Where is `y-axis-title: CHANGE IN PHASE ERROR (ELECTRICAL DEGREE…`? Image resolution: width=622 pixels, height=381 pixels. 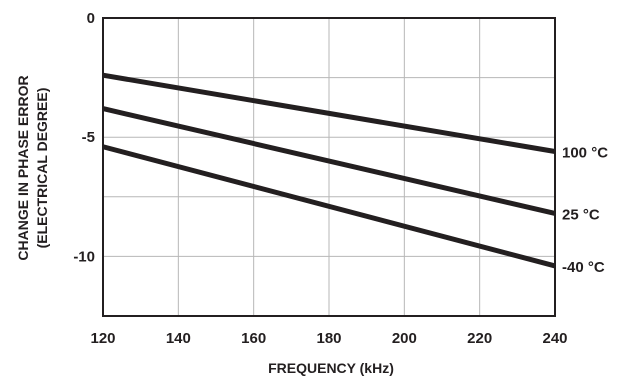 y-axis-title: CHANGE IN PHASE ERROR (ELECTRICAL DEGREE… is located at coordinates (32, 167).